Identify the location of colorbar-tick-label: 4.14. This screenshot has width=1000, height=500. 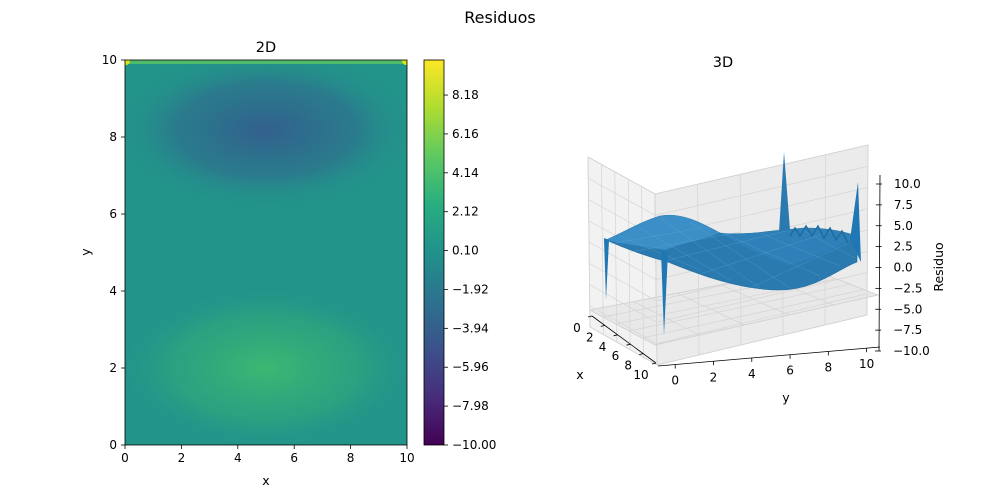
(465, 173).